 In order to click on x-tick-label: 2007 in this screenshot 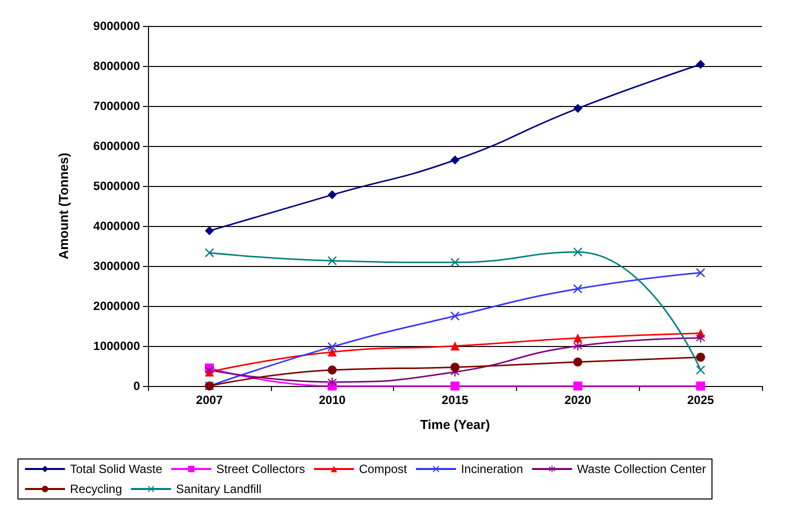, I will do `click(210, 400)`.